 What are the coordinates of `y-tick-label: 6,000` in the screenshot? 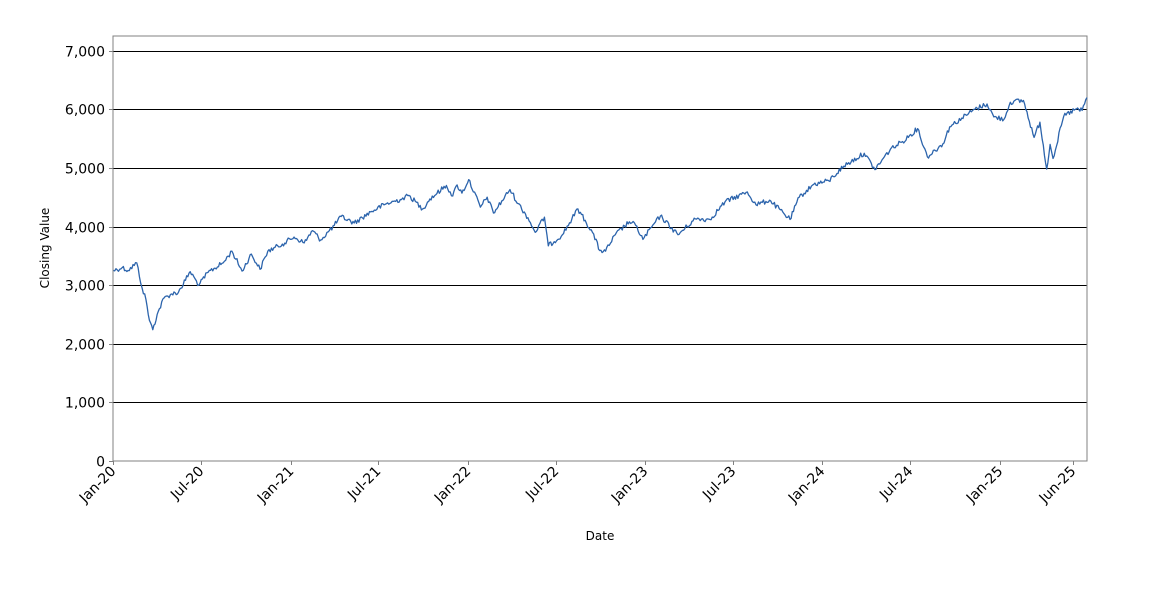 It's located at (85, 111).